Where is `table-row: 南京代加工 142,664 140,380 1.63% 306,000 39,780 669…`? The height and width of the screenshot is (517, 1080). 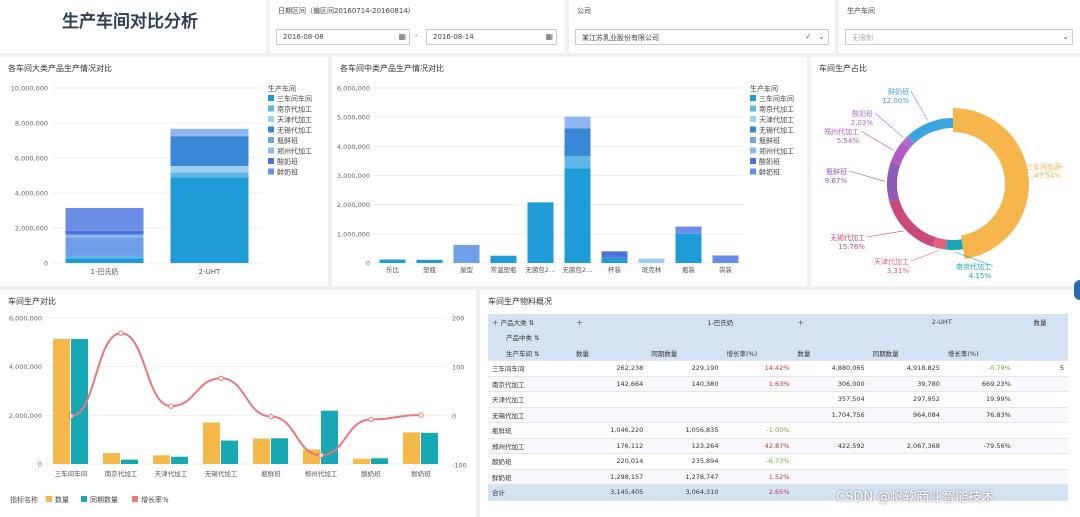 table-row: 南京代加工 142,664 140,380 1.63% 306,000 39,780 669… is located at coordinates (778, 384).